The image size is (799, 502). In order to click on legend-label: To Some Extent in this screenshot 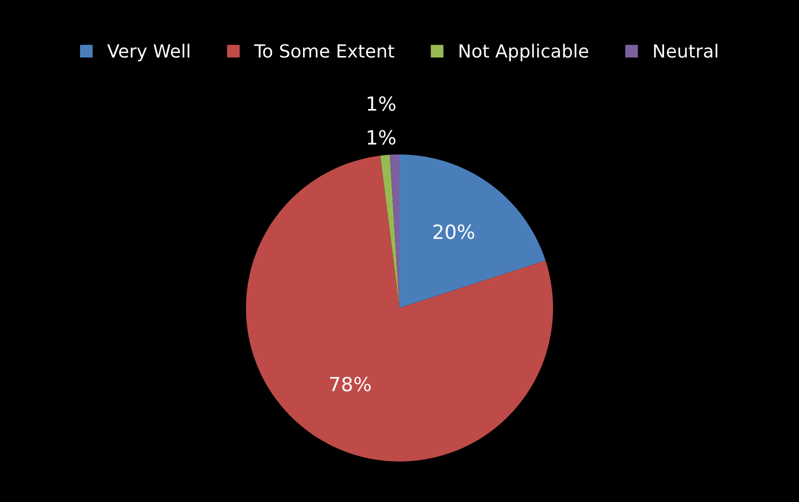, I will do `click(324, 51)`.